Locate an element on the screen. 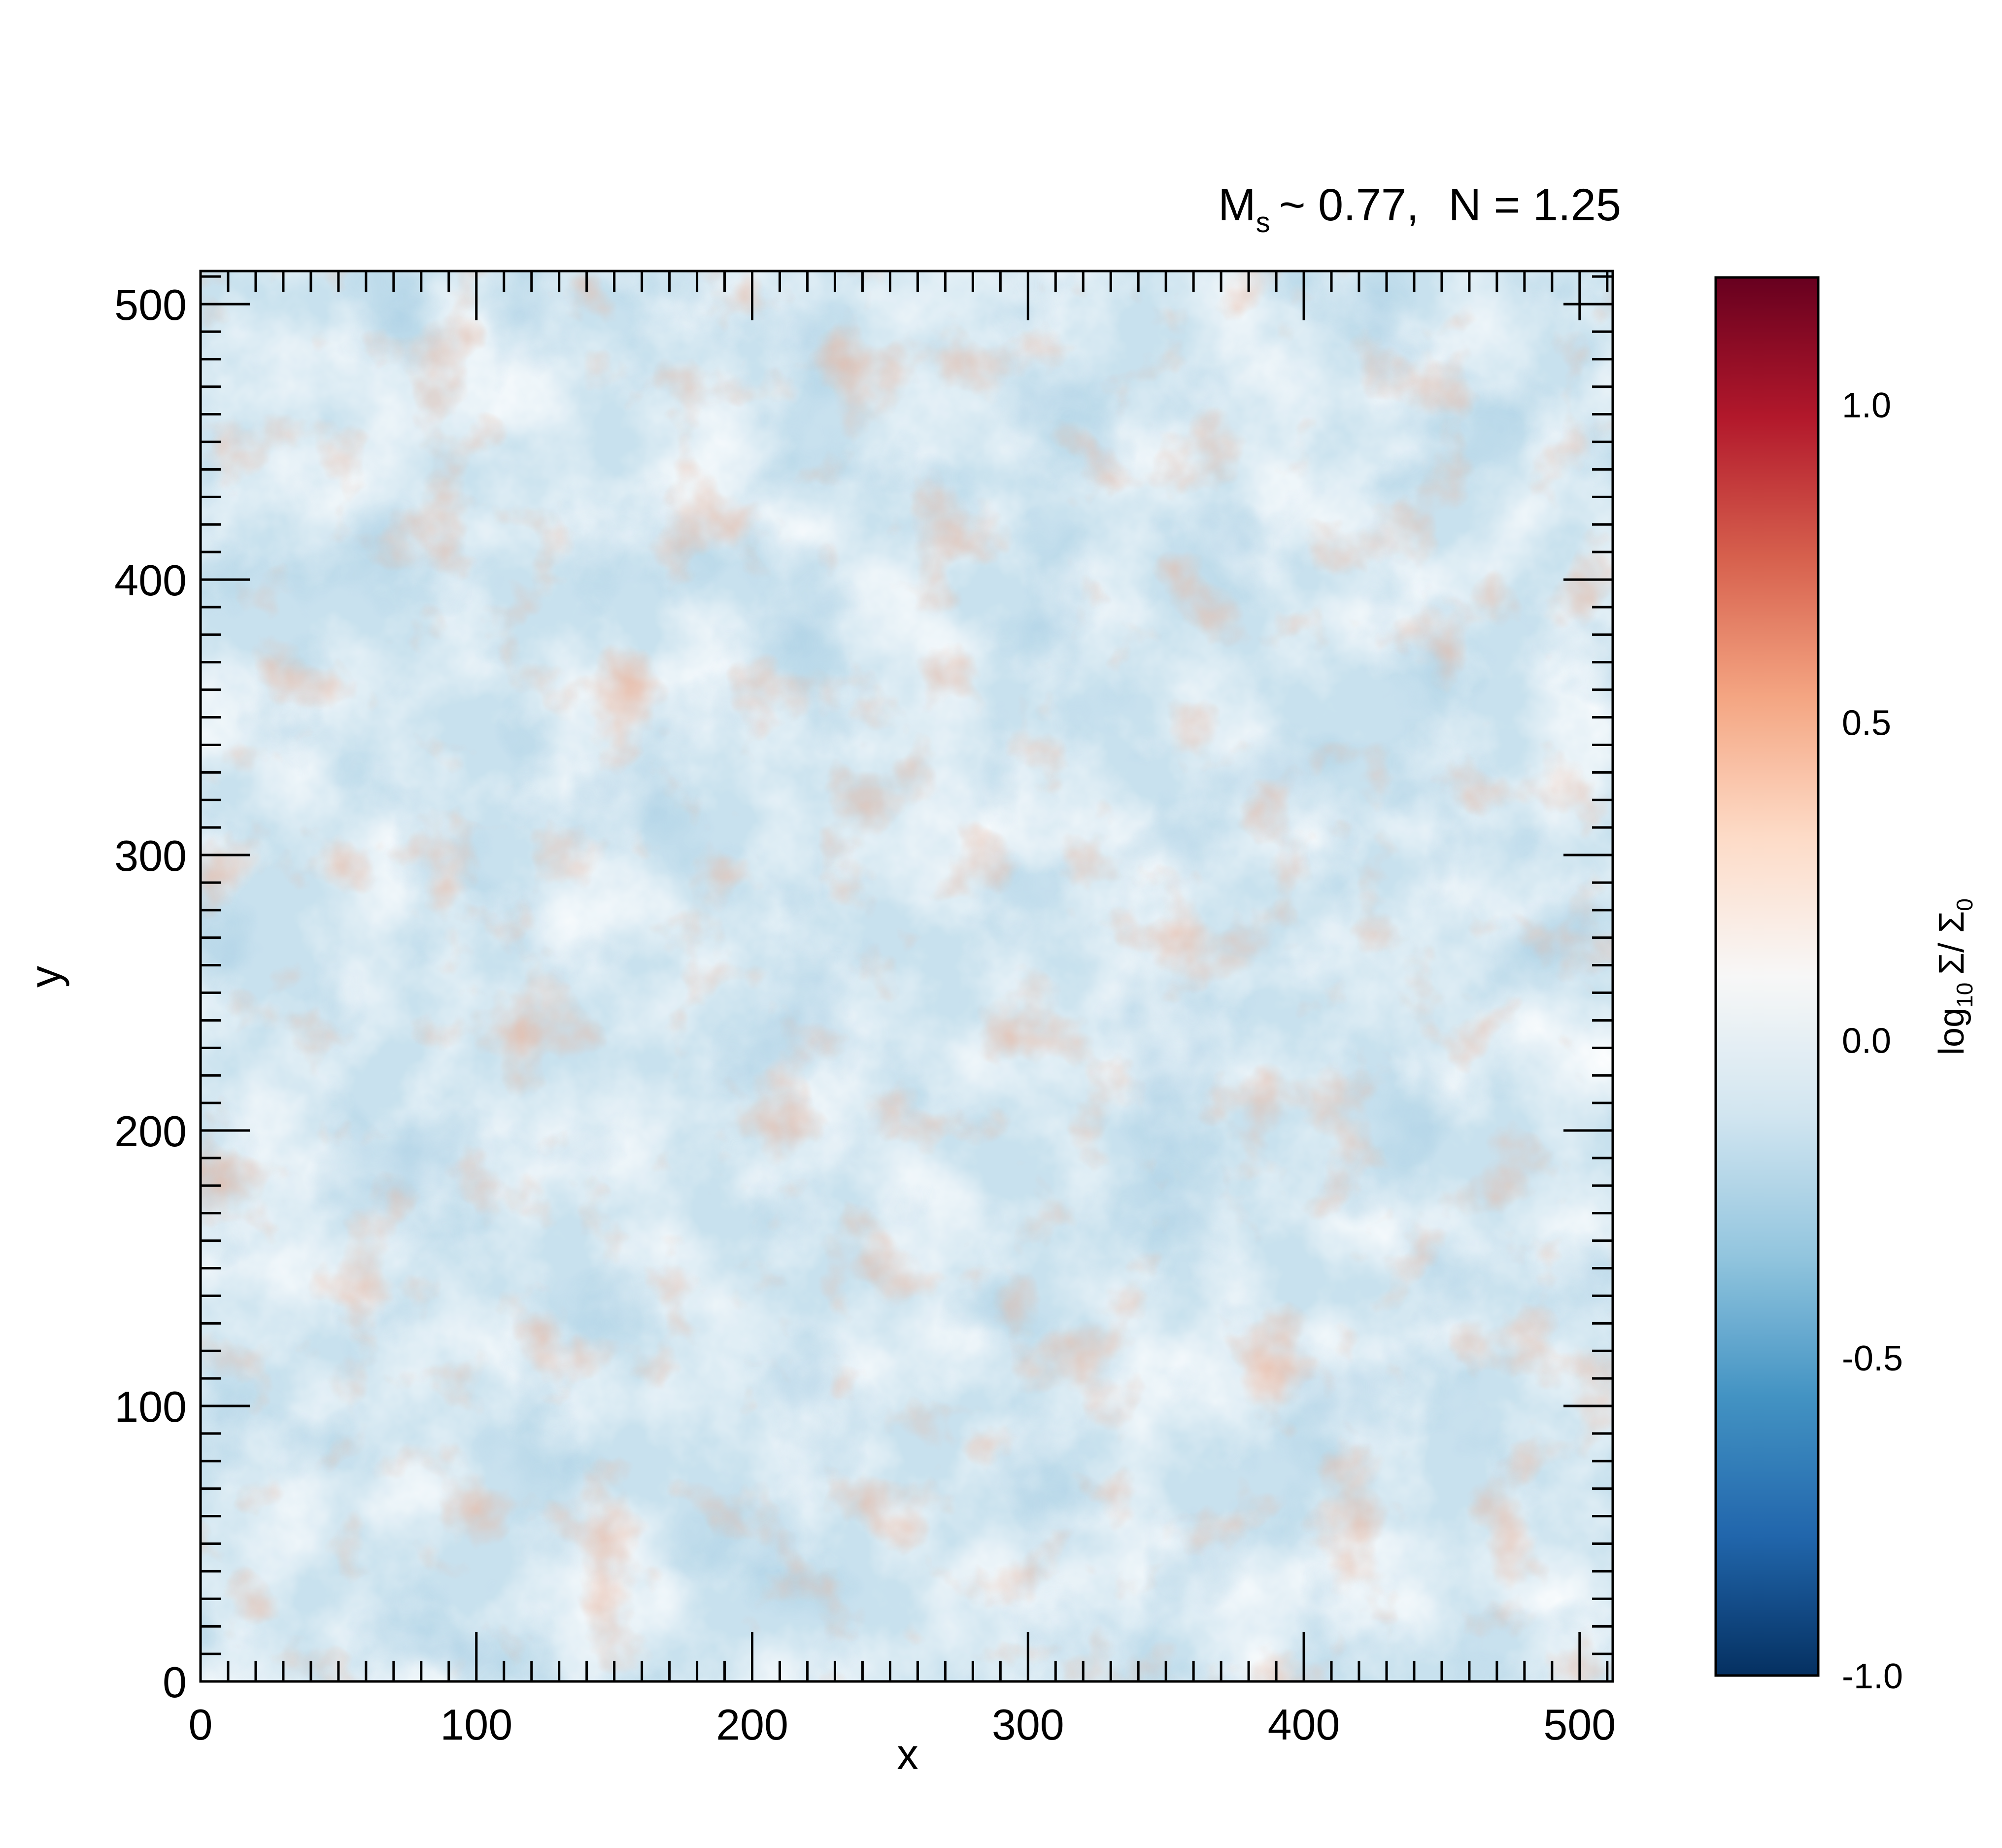 The width and height of the screenshot is (2002, 1848). x-tick-label: 200 is located at coordinates (752, 1724).